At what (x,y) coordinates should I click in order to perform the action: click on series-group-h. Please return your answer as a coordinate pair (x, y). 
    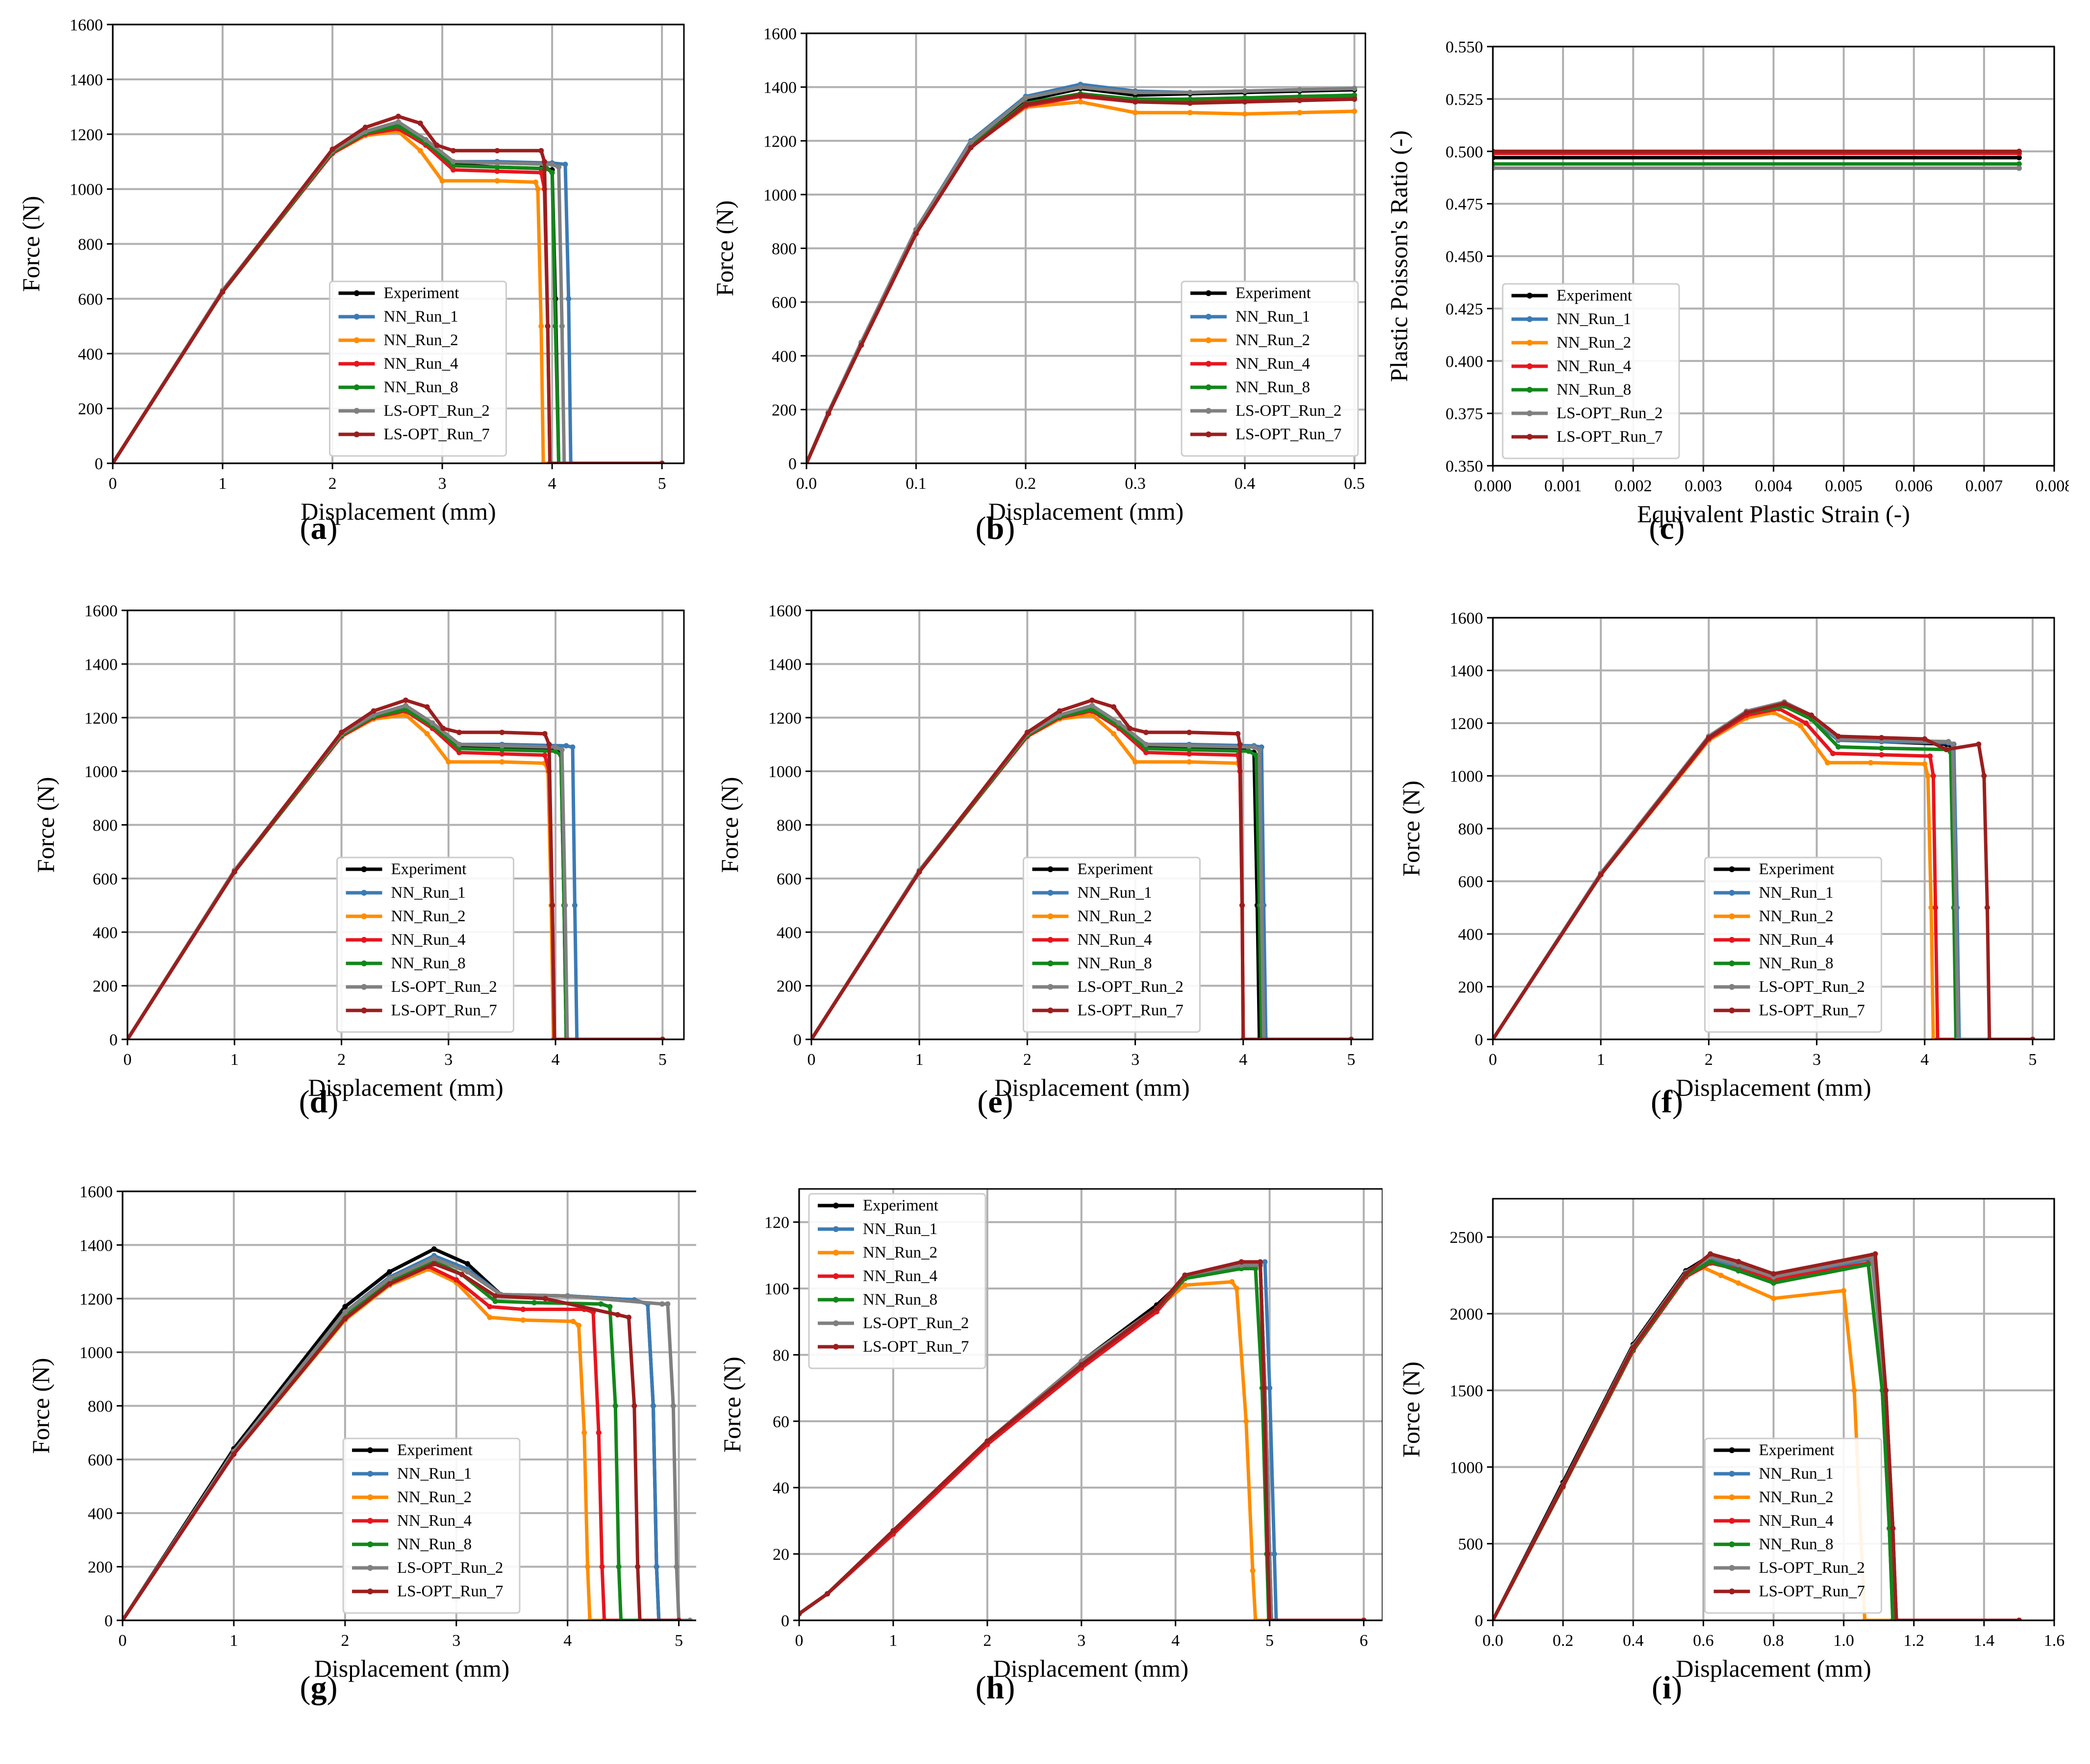
    Looking at the image, I should click on (1083, 1439).